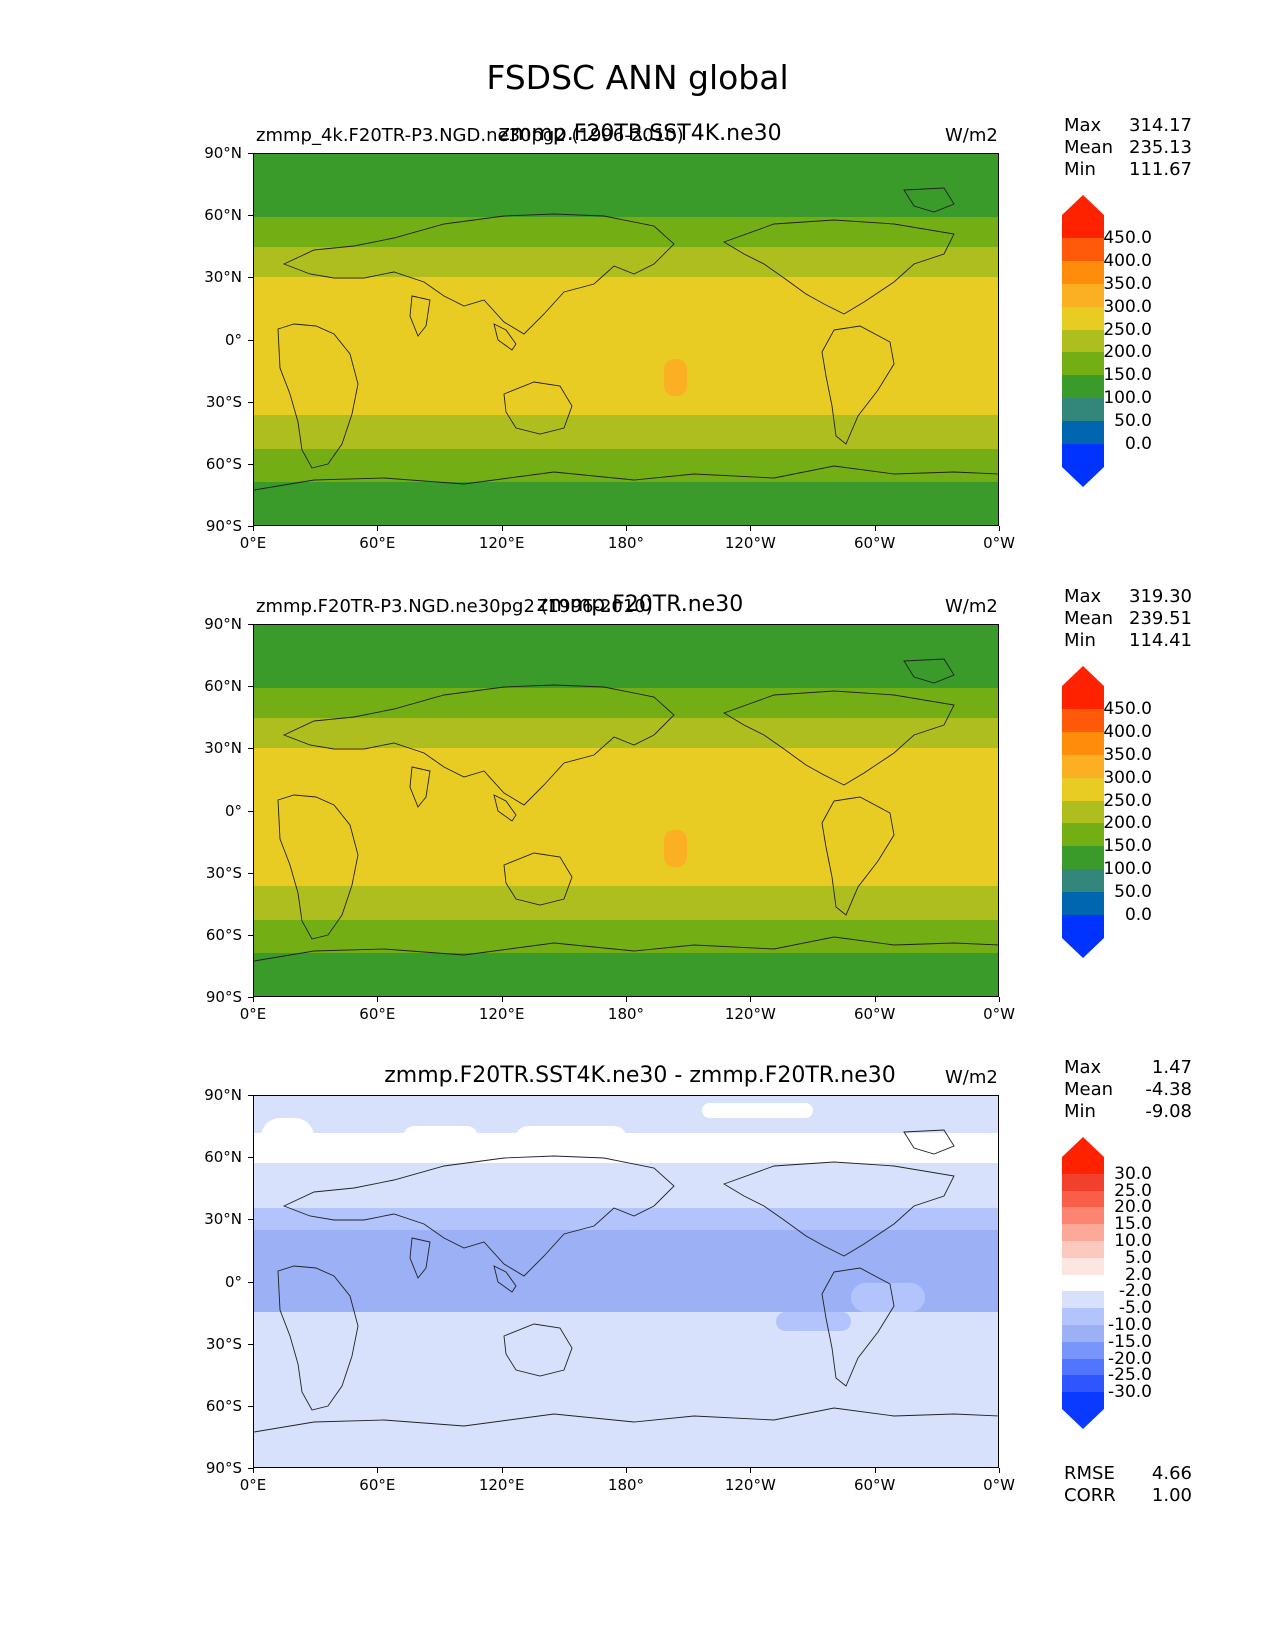 The height and width of the screenshot is (1650, 1275). What do you see at coordinates (1083, 596) in the screenshot?
I see `stat-name: Max` at bounding box center [1083, 596].